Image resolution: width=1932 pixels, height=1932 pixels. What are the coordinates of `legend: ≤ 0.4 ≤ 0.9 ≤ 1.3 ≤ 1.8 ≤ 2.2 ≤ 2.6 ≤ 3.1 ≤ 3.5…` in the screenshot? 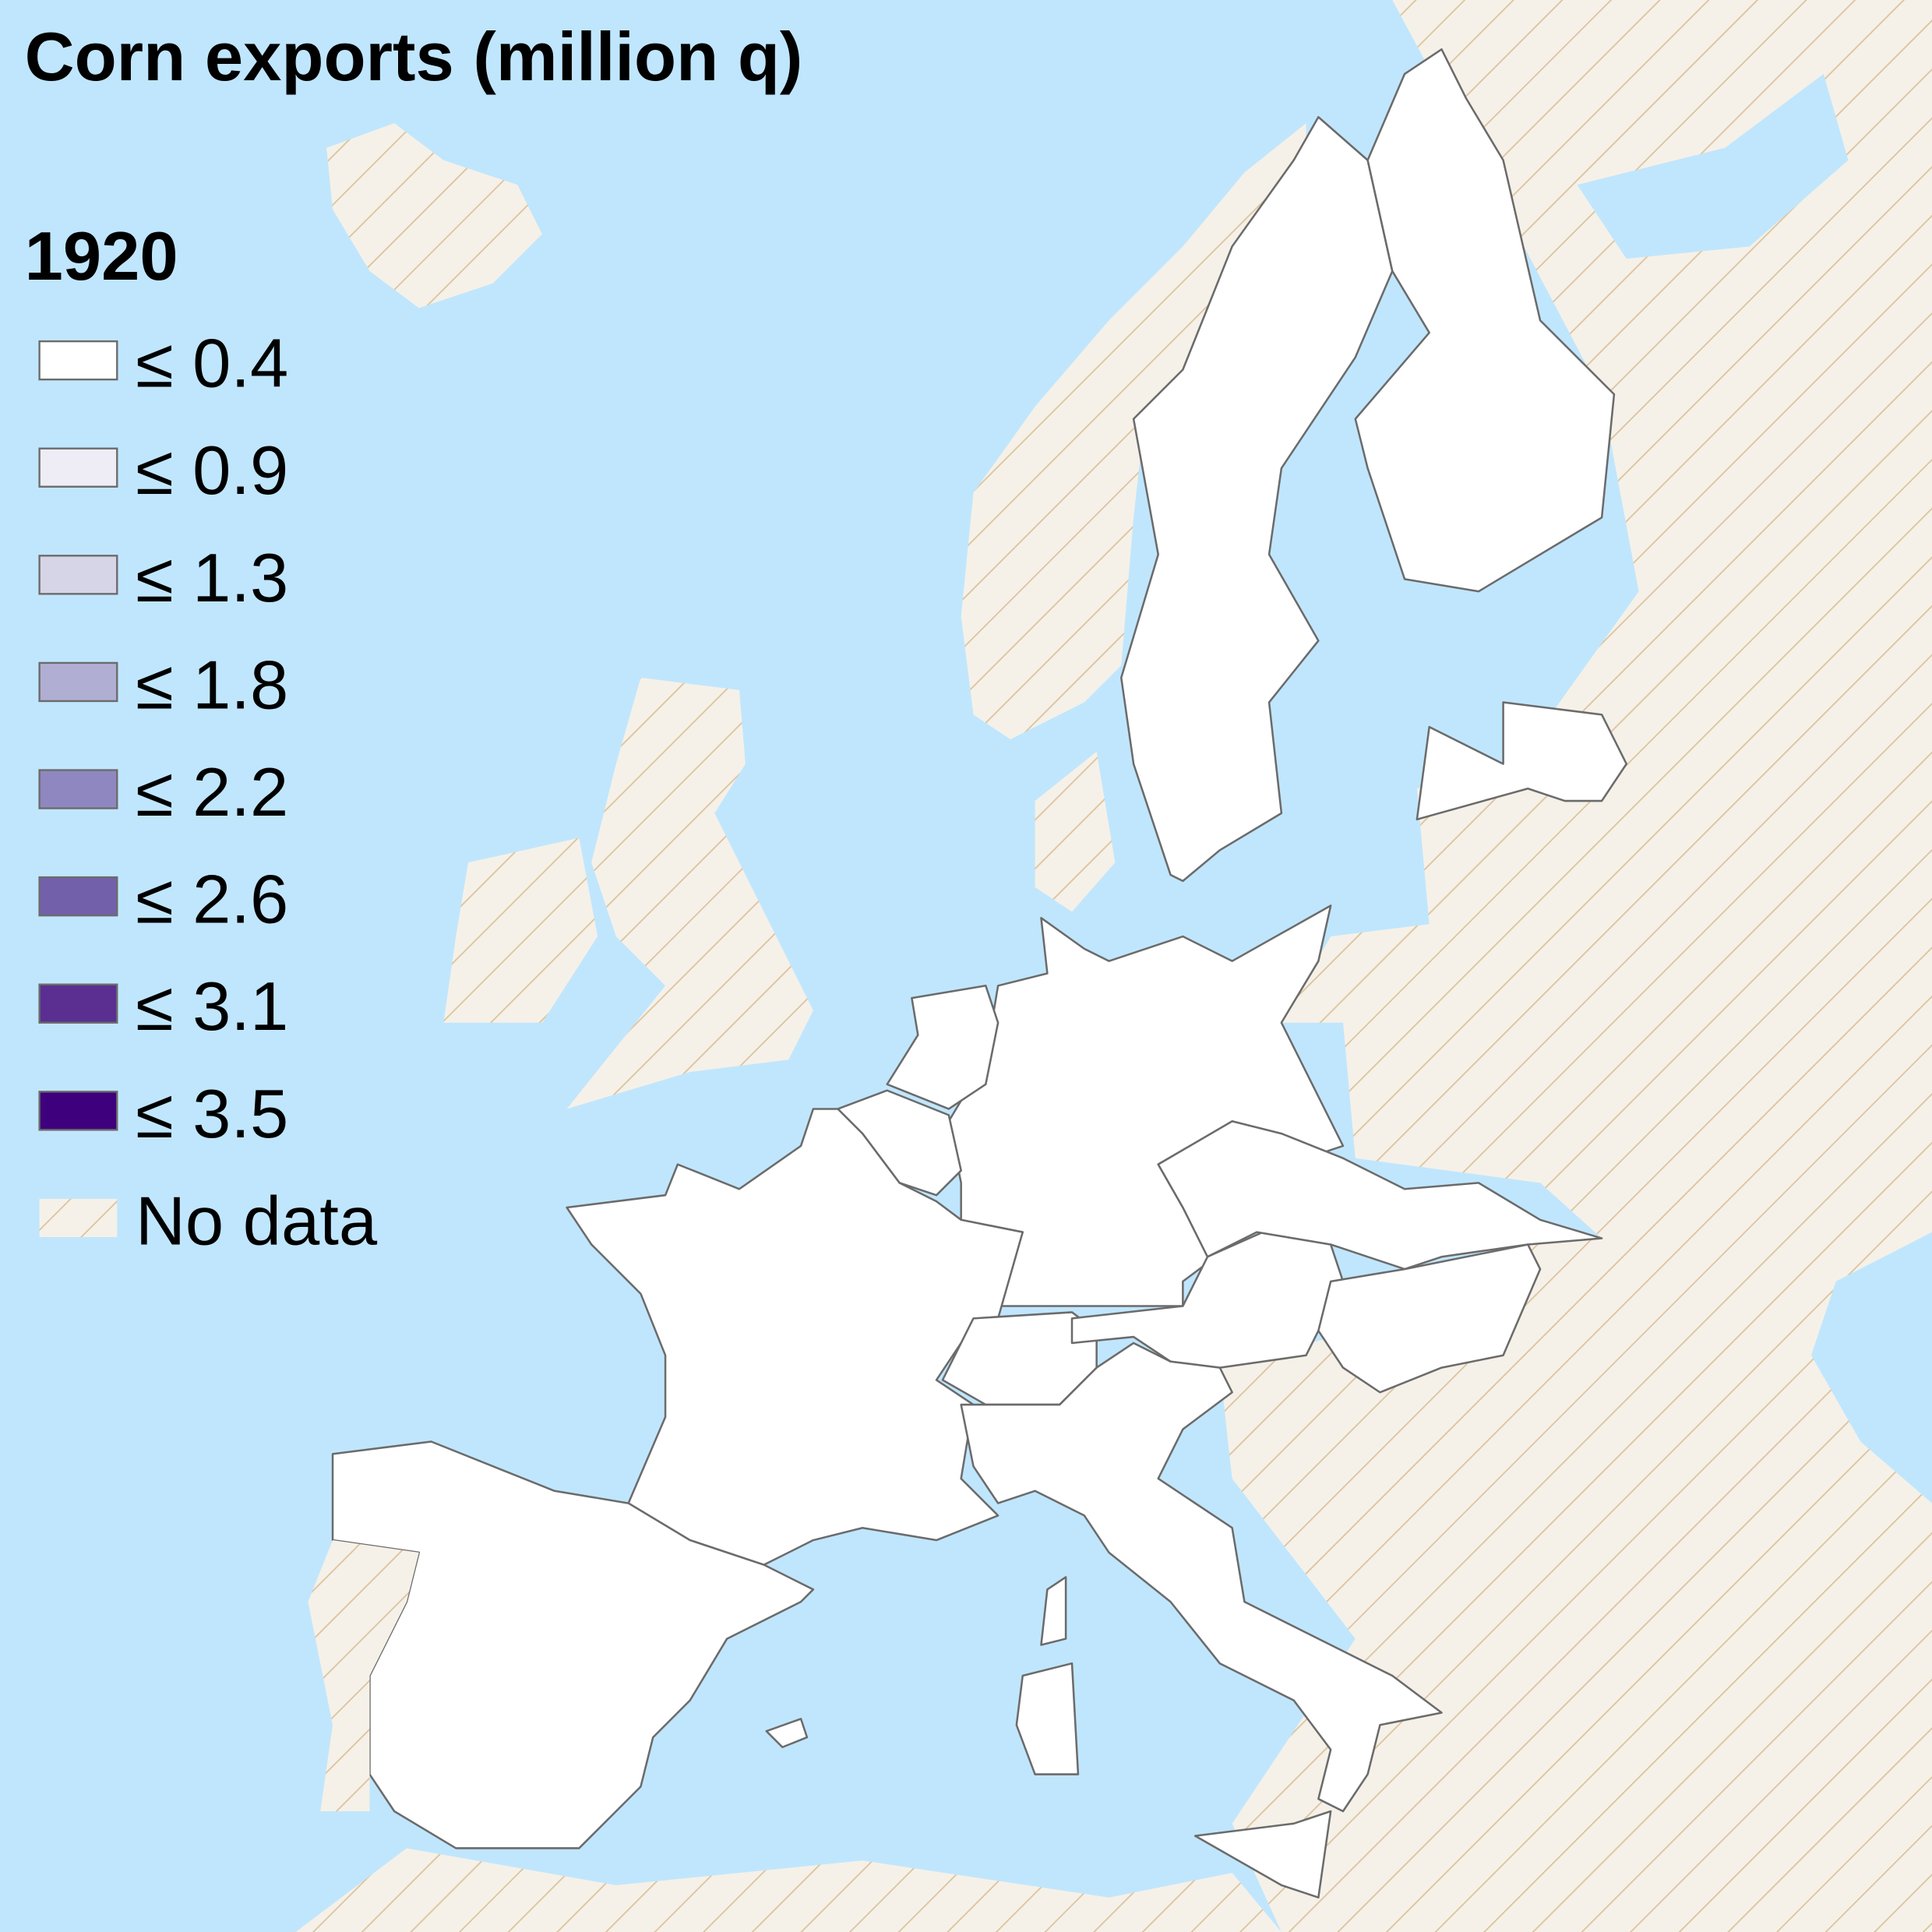 It's located at (208, 792).